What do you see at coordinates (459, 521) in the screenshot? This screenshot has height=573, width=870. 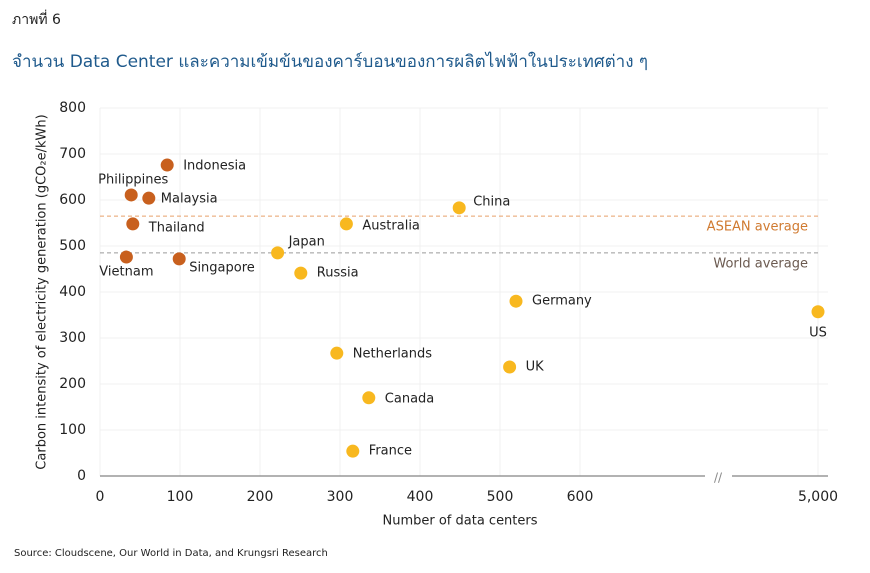 I see `x-axis-label: Number of data centers` at bounding box center [459, 521].